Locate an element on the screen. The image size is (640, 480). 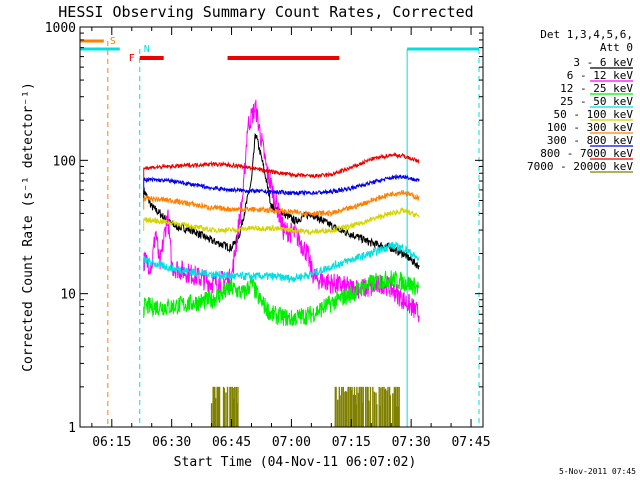
flare-label: F is located at coordinates (132, 58).